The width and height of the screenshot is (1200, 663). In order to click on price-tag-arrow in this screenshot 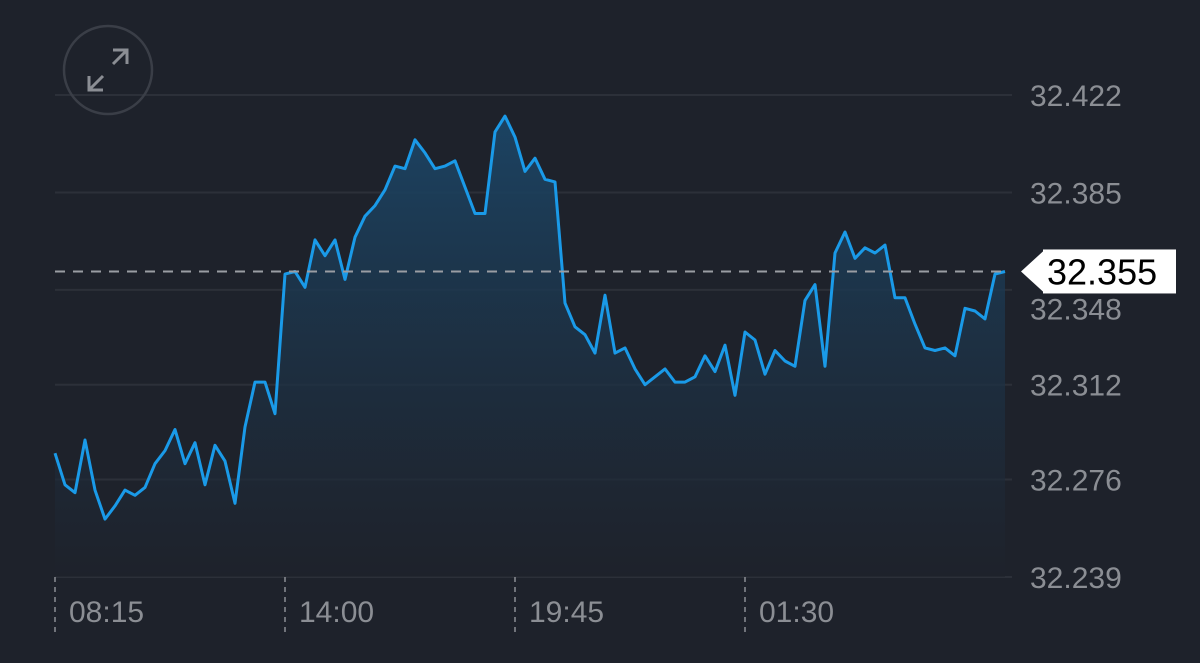, I will do `click(1032, 271)`.